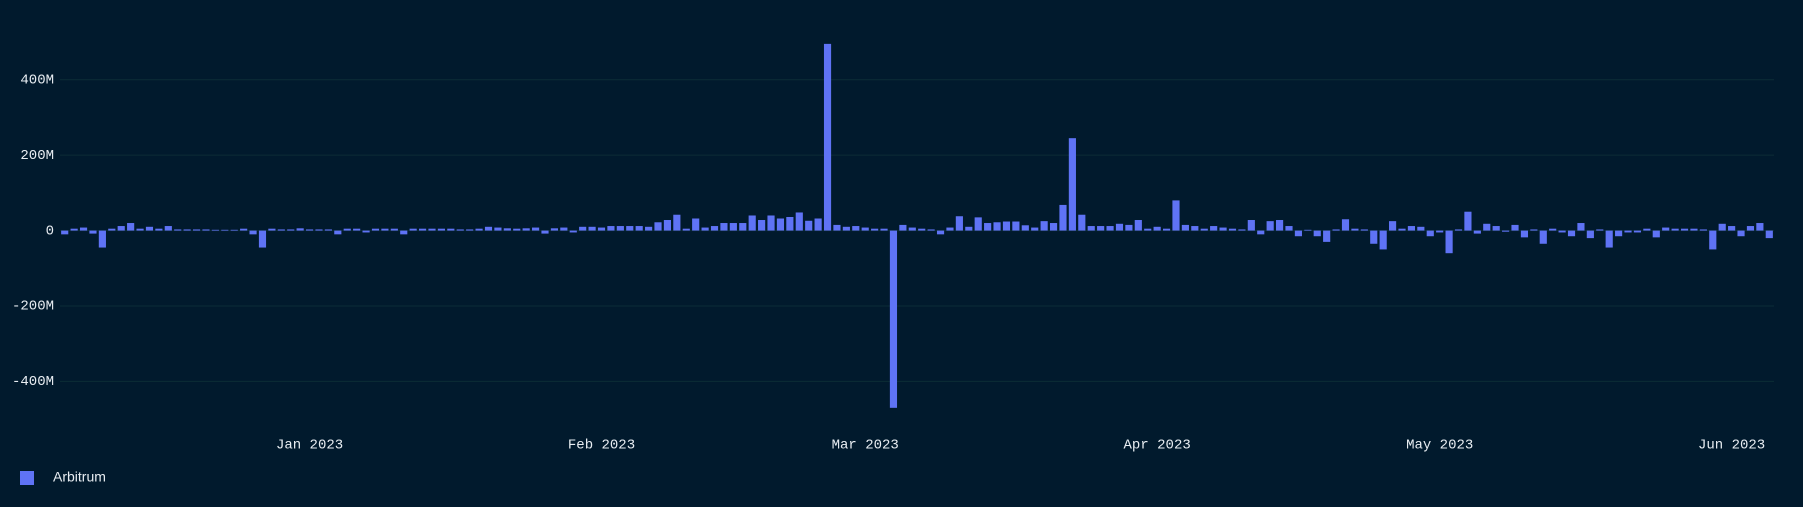 The image size is (1803, 507). What do you see at coordinates (1439, 446) in the screenshot?
I see `x-tick-label: May 2023` at bounding box center [1439, 446].